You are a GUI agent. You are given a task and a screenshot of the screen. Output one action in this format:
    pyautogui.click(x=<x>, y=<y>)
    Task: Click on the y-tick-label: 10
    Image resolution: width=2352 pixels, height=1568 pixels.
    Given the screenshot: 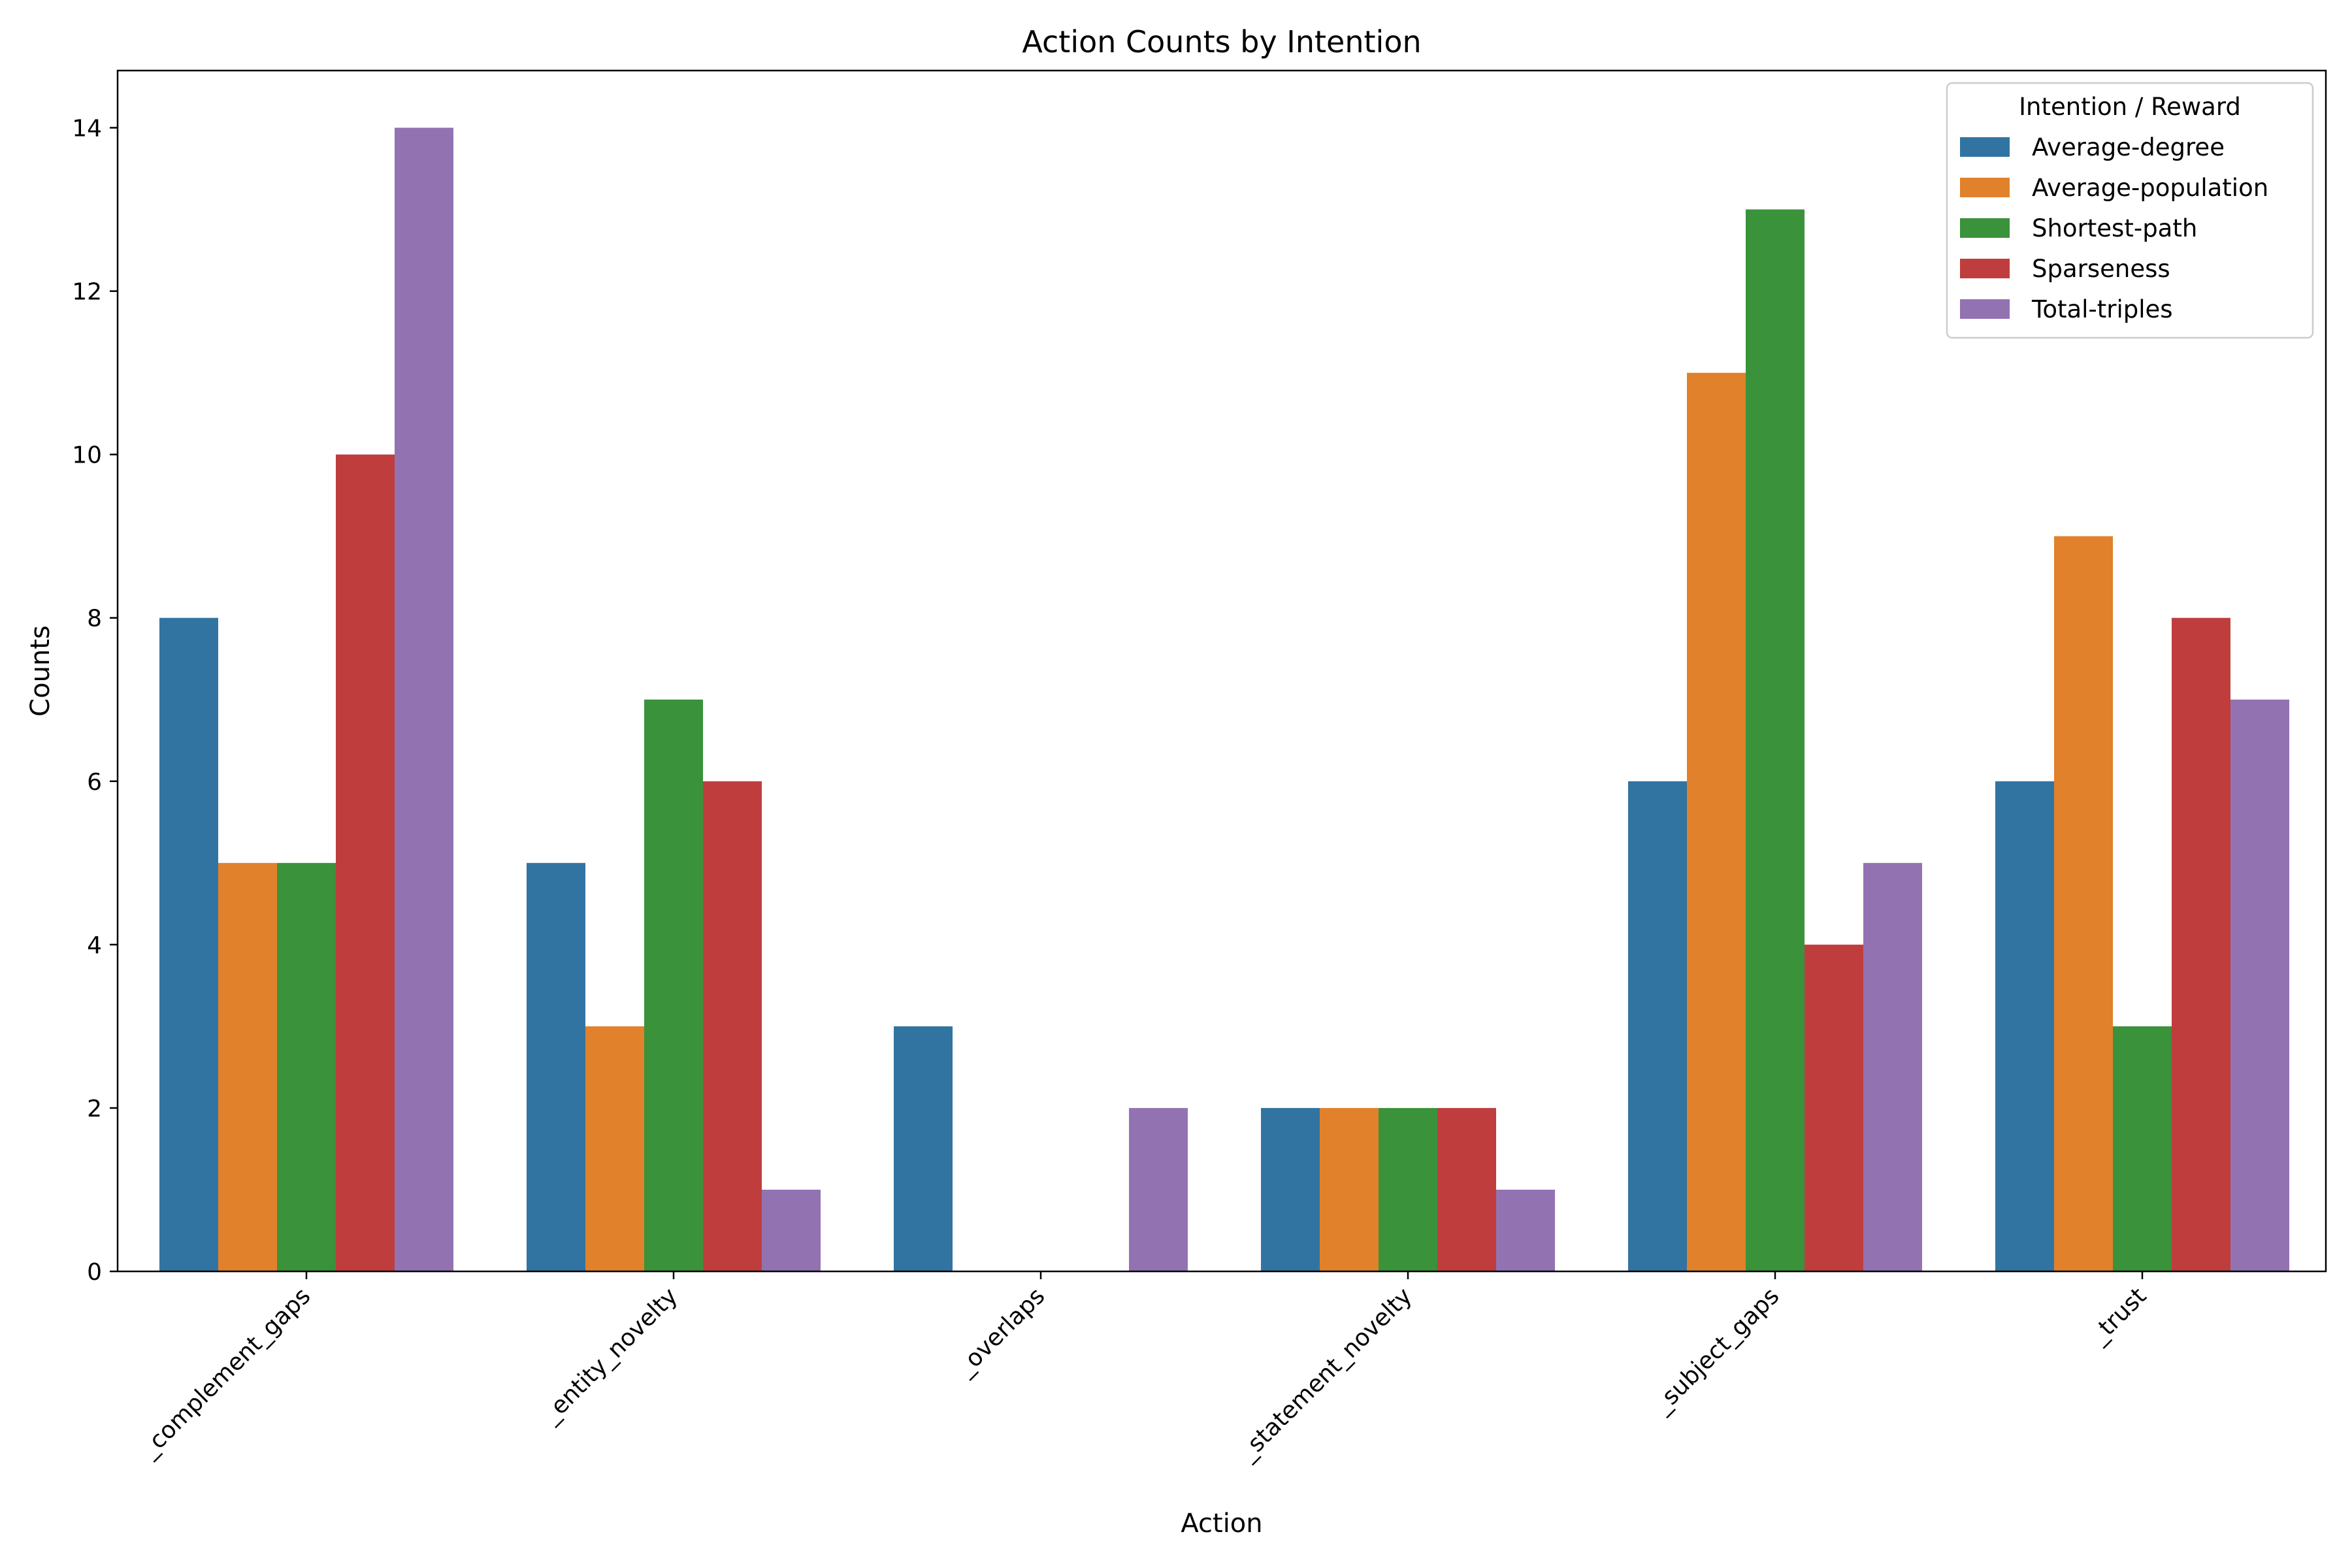 What is the action you would take?
    pyautogui.click(x=87, y=455)
    